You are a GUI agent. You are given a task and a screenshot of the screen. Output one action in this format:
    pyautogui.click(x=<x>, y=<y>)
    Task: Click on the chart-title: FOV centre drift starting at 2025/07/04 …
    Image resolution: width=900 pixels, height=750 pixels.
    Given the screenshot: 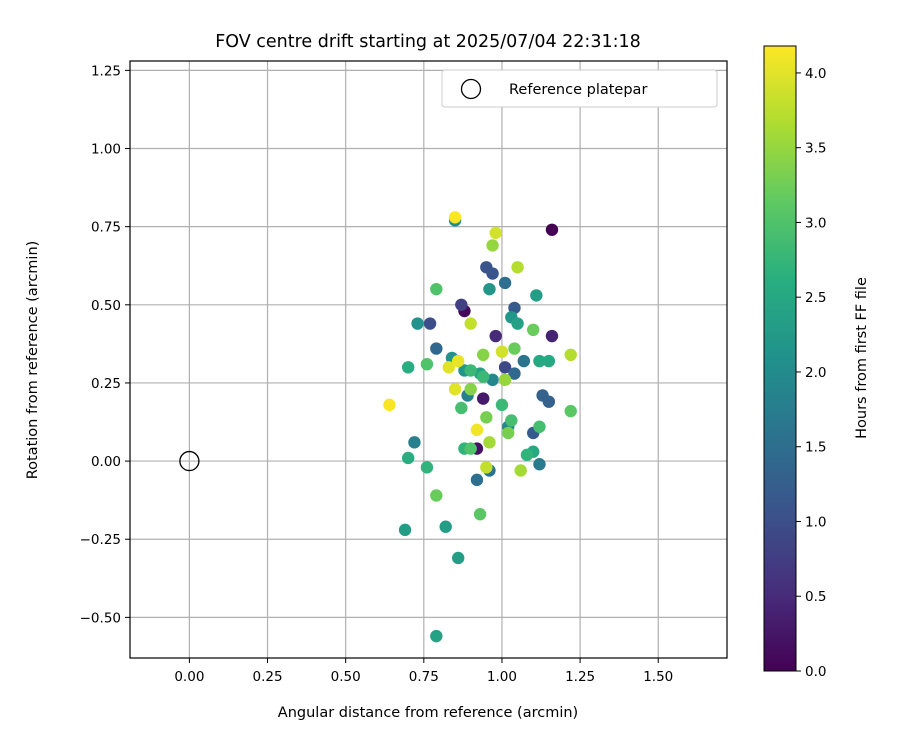 What is the action you would take?
    pyautogui.click(x=428, y=42)
    